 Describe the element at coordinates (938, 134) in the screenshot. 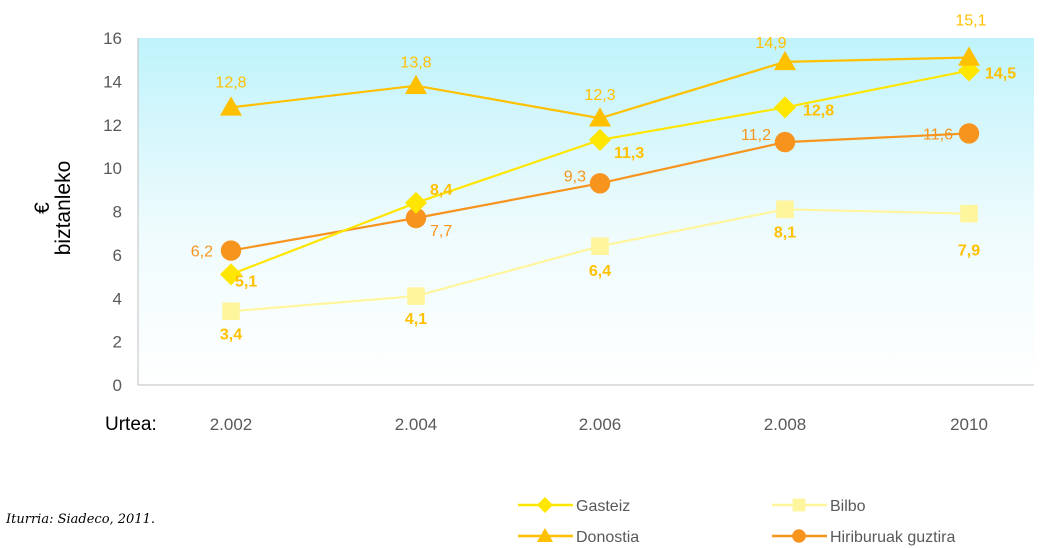

I see `data-label: 11,6` at that location.